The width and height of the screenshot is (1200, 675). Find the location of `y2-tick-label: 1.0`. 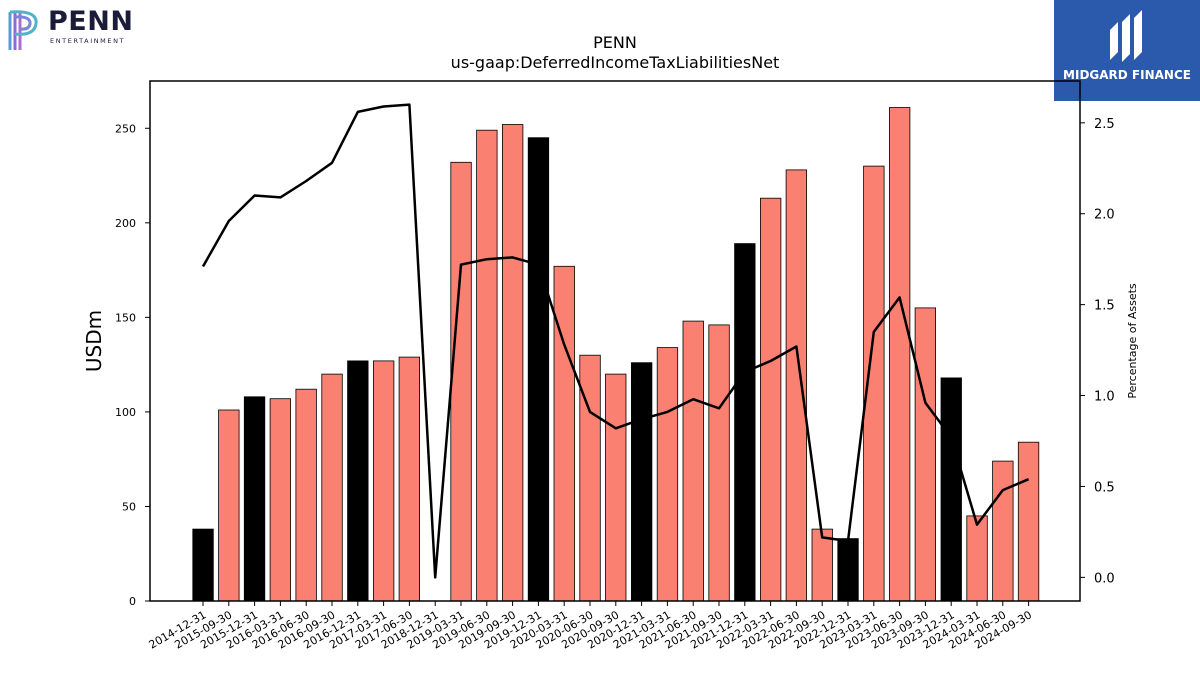

y2-tick-label: 1.0 is located at coordinates (1104, 397).